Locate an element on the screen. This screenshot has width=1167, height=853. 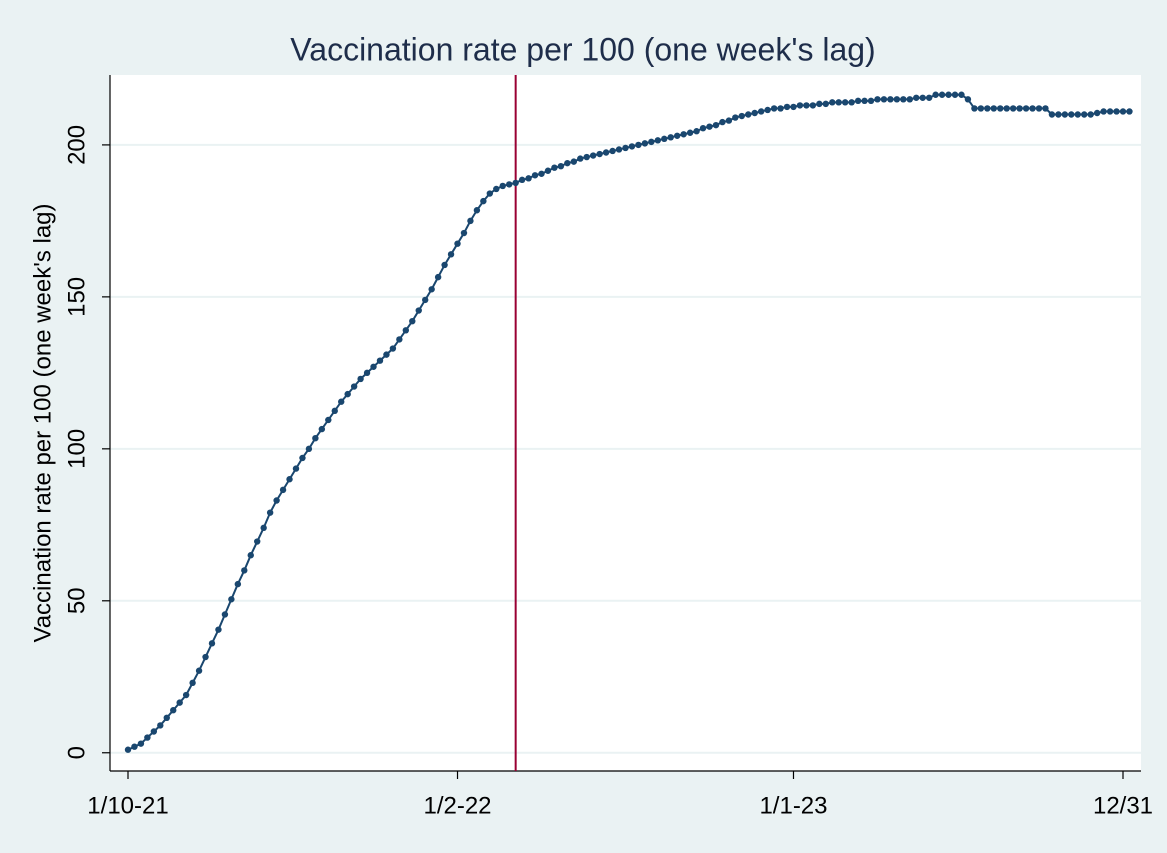
y-tick-label: 150 is located at coordinates (76, 297).